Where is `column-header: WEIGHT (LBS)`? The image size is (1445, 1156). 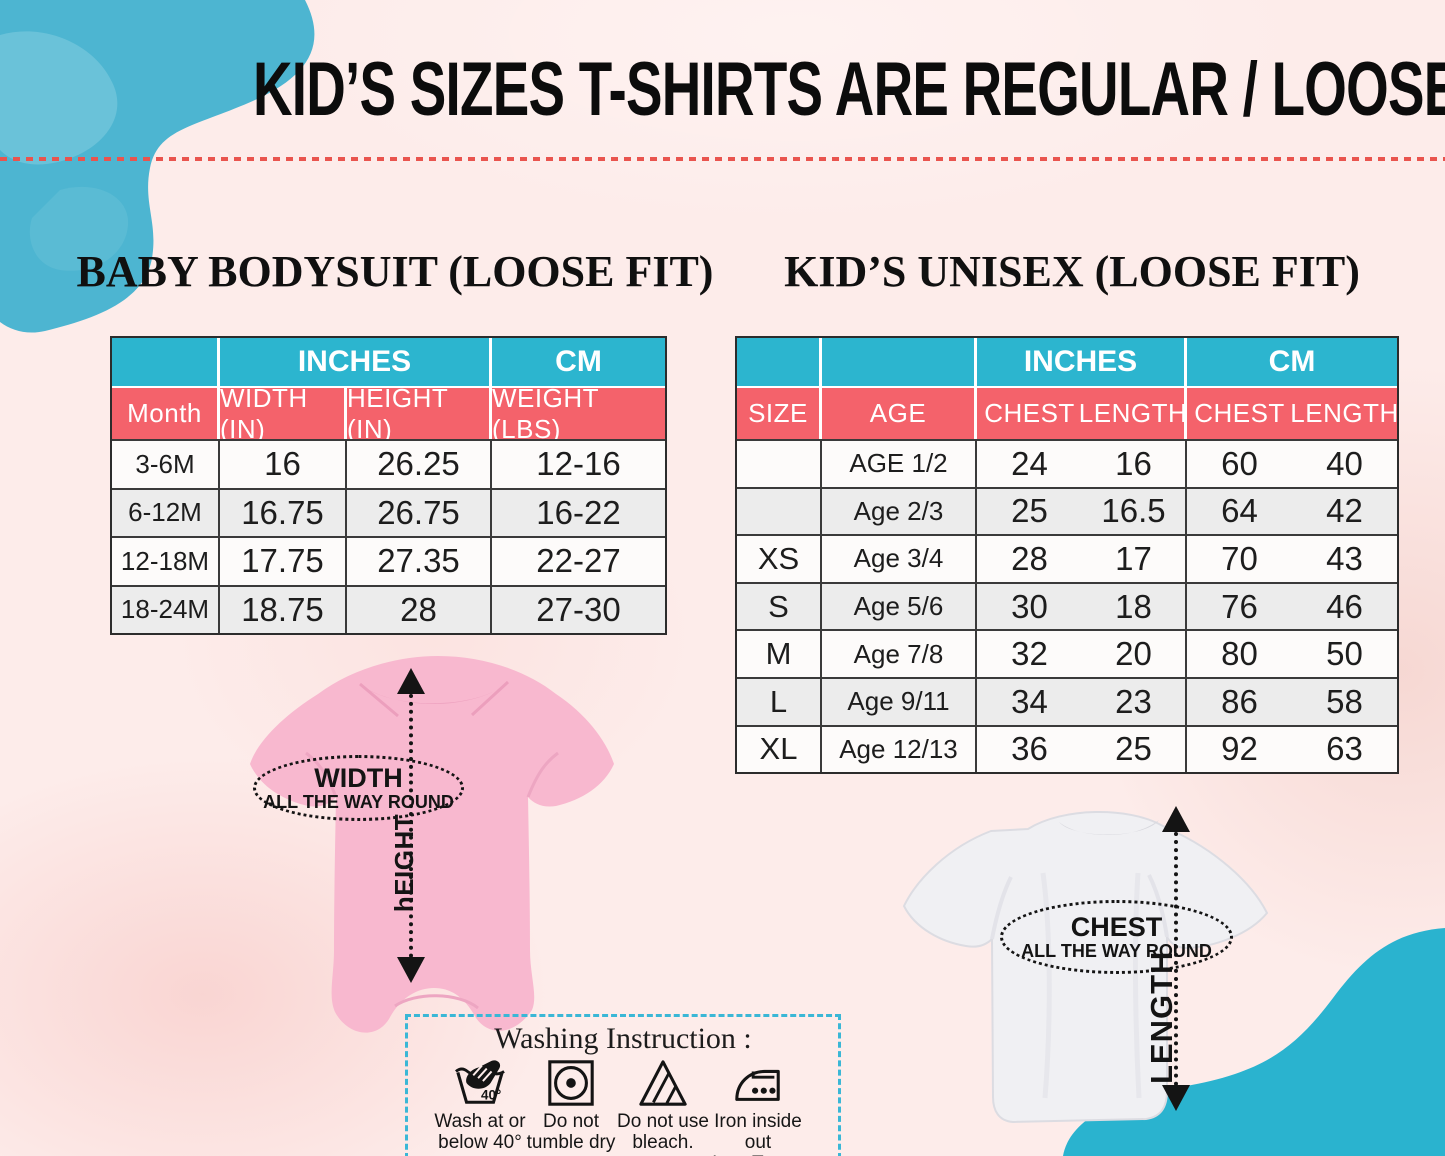
column-header: WEIGHT (LBS) is located at coordinates (578, 413).